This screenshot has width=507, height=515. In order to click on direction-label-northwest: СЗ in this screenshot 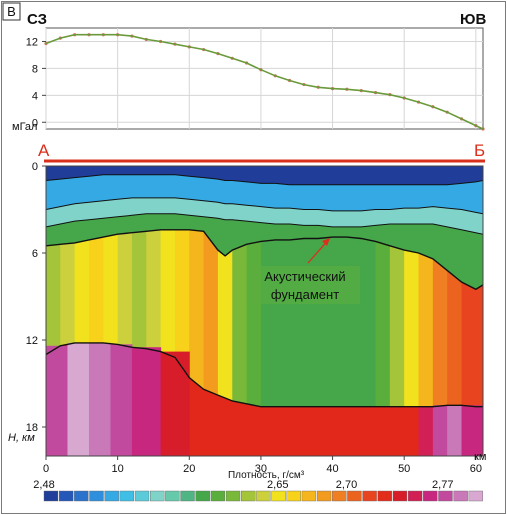, I will do `click(37, 19)`.